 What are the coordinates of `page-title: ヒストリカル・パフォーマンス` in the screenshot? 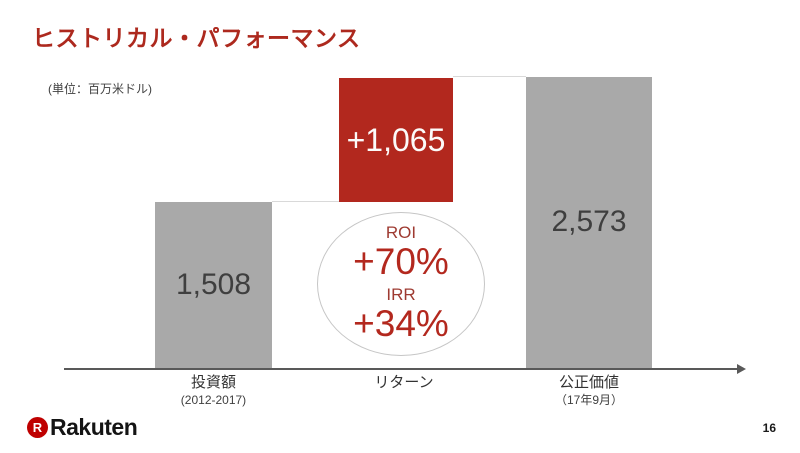 It's located at (196, 38).